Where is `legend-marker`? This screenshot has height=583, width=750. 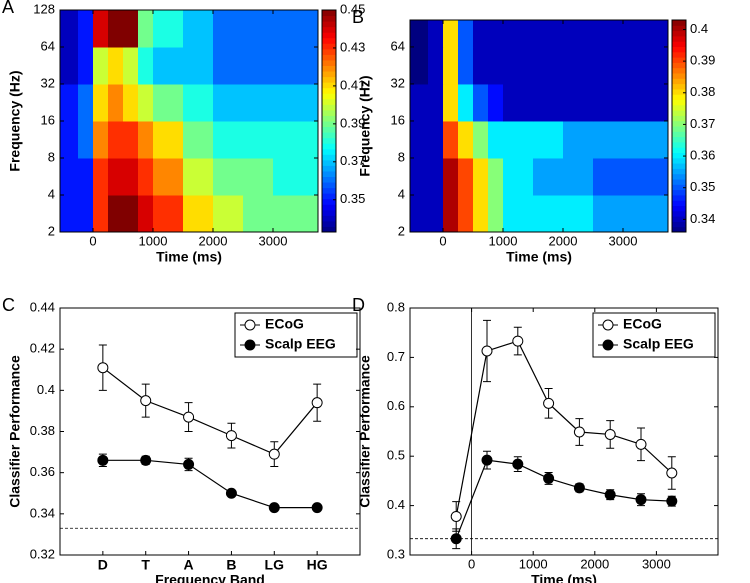 legend-marker is located at coordinates (250, 345).